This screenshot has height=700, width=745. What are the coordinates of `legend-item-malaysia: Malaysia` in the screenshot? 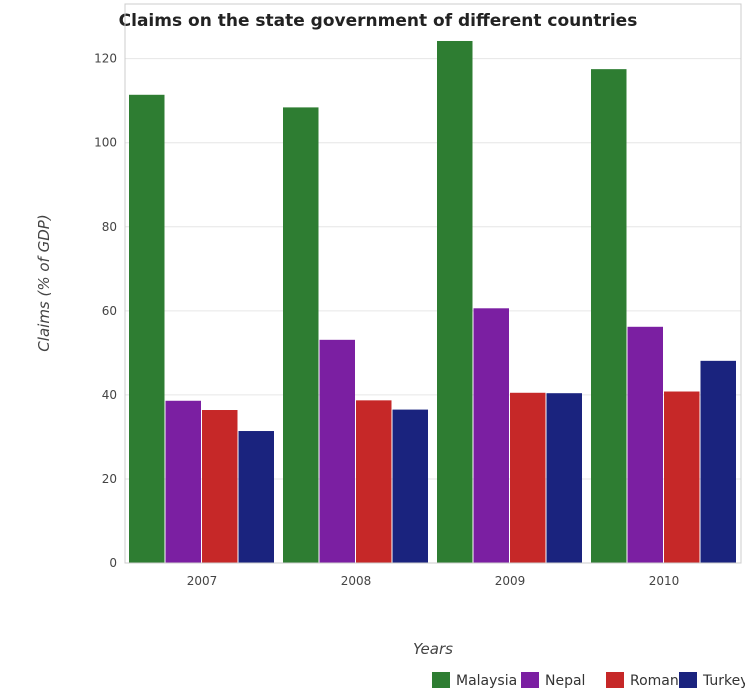 It's located at (474, 680).